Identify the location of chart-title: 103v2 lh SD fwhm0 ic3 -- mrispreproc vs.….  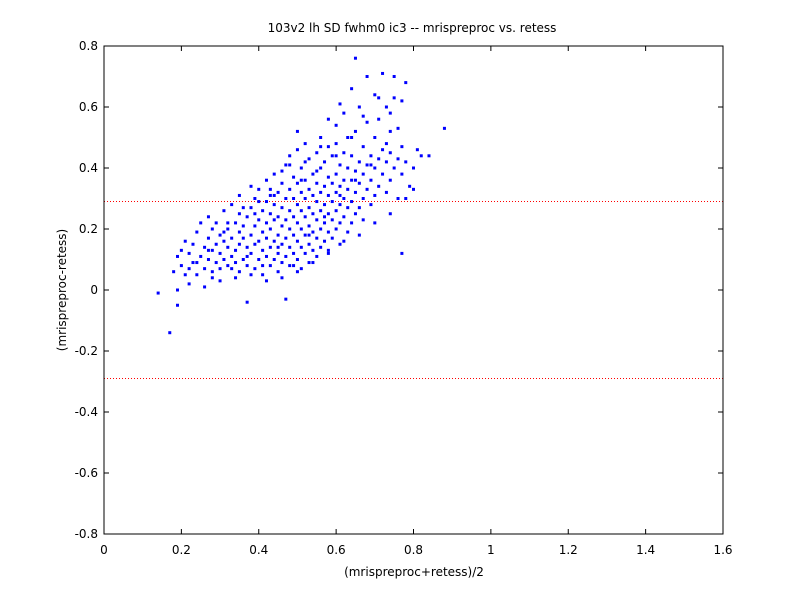
(412, 28).